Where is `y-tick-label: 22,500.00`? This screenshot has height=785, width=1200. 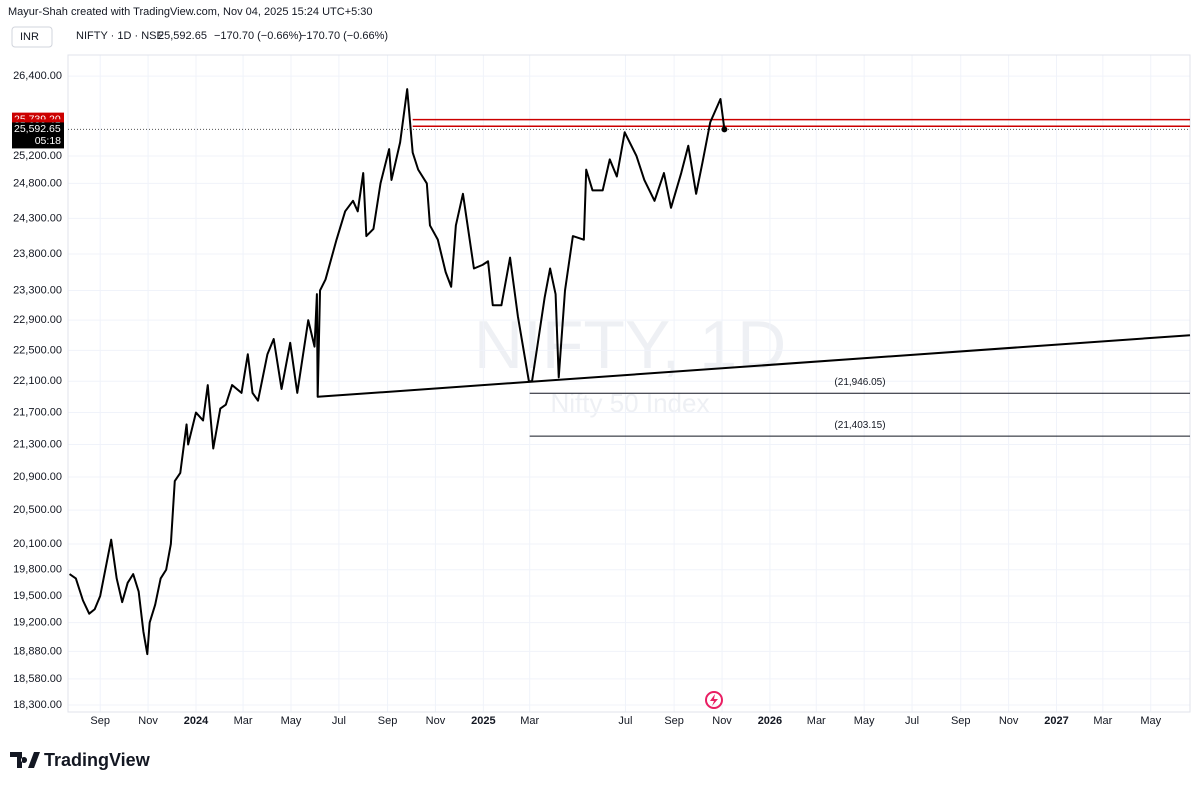
y-tick-label: 22,500.00 is located at coordinates (37, 350).